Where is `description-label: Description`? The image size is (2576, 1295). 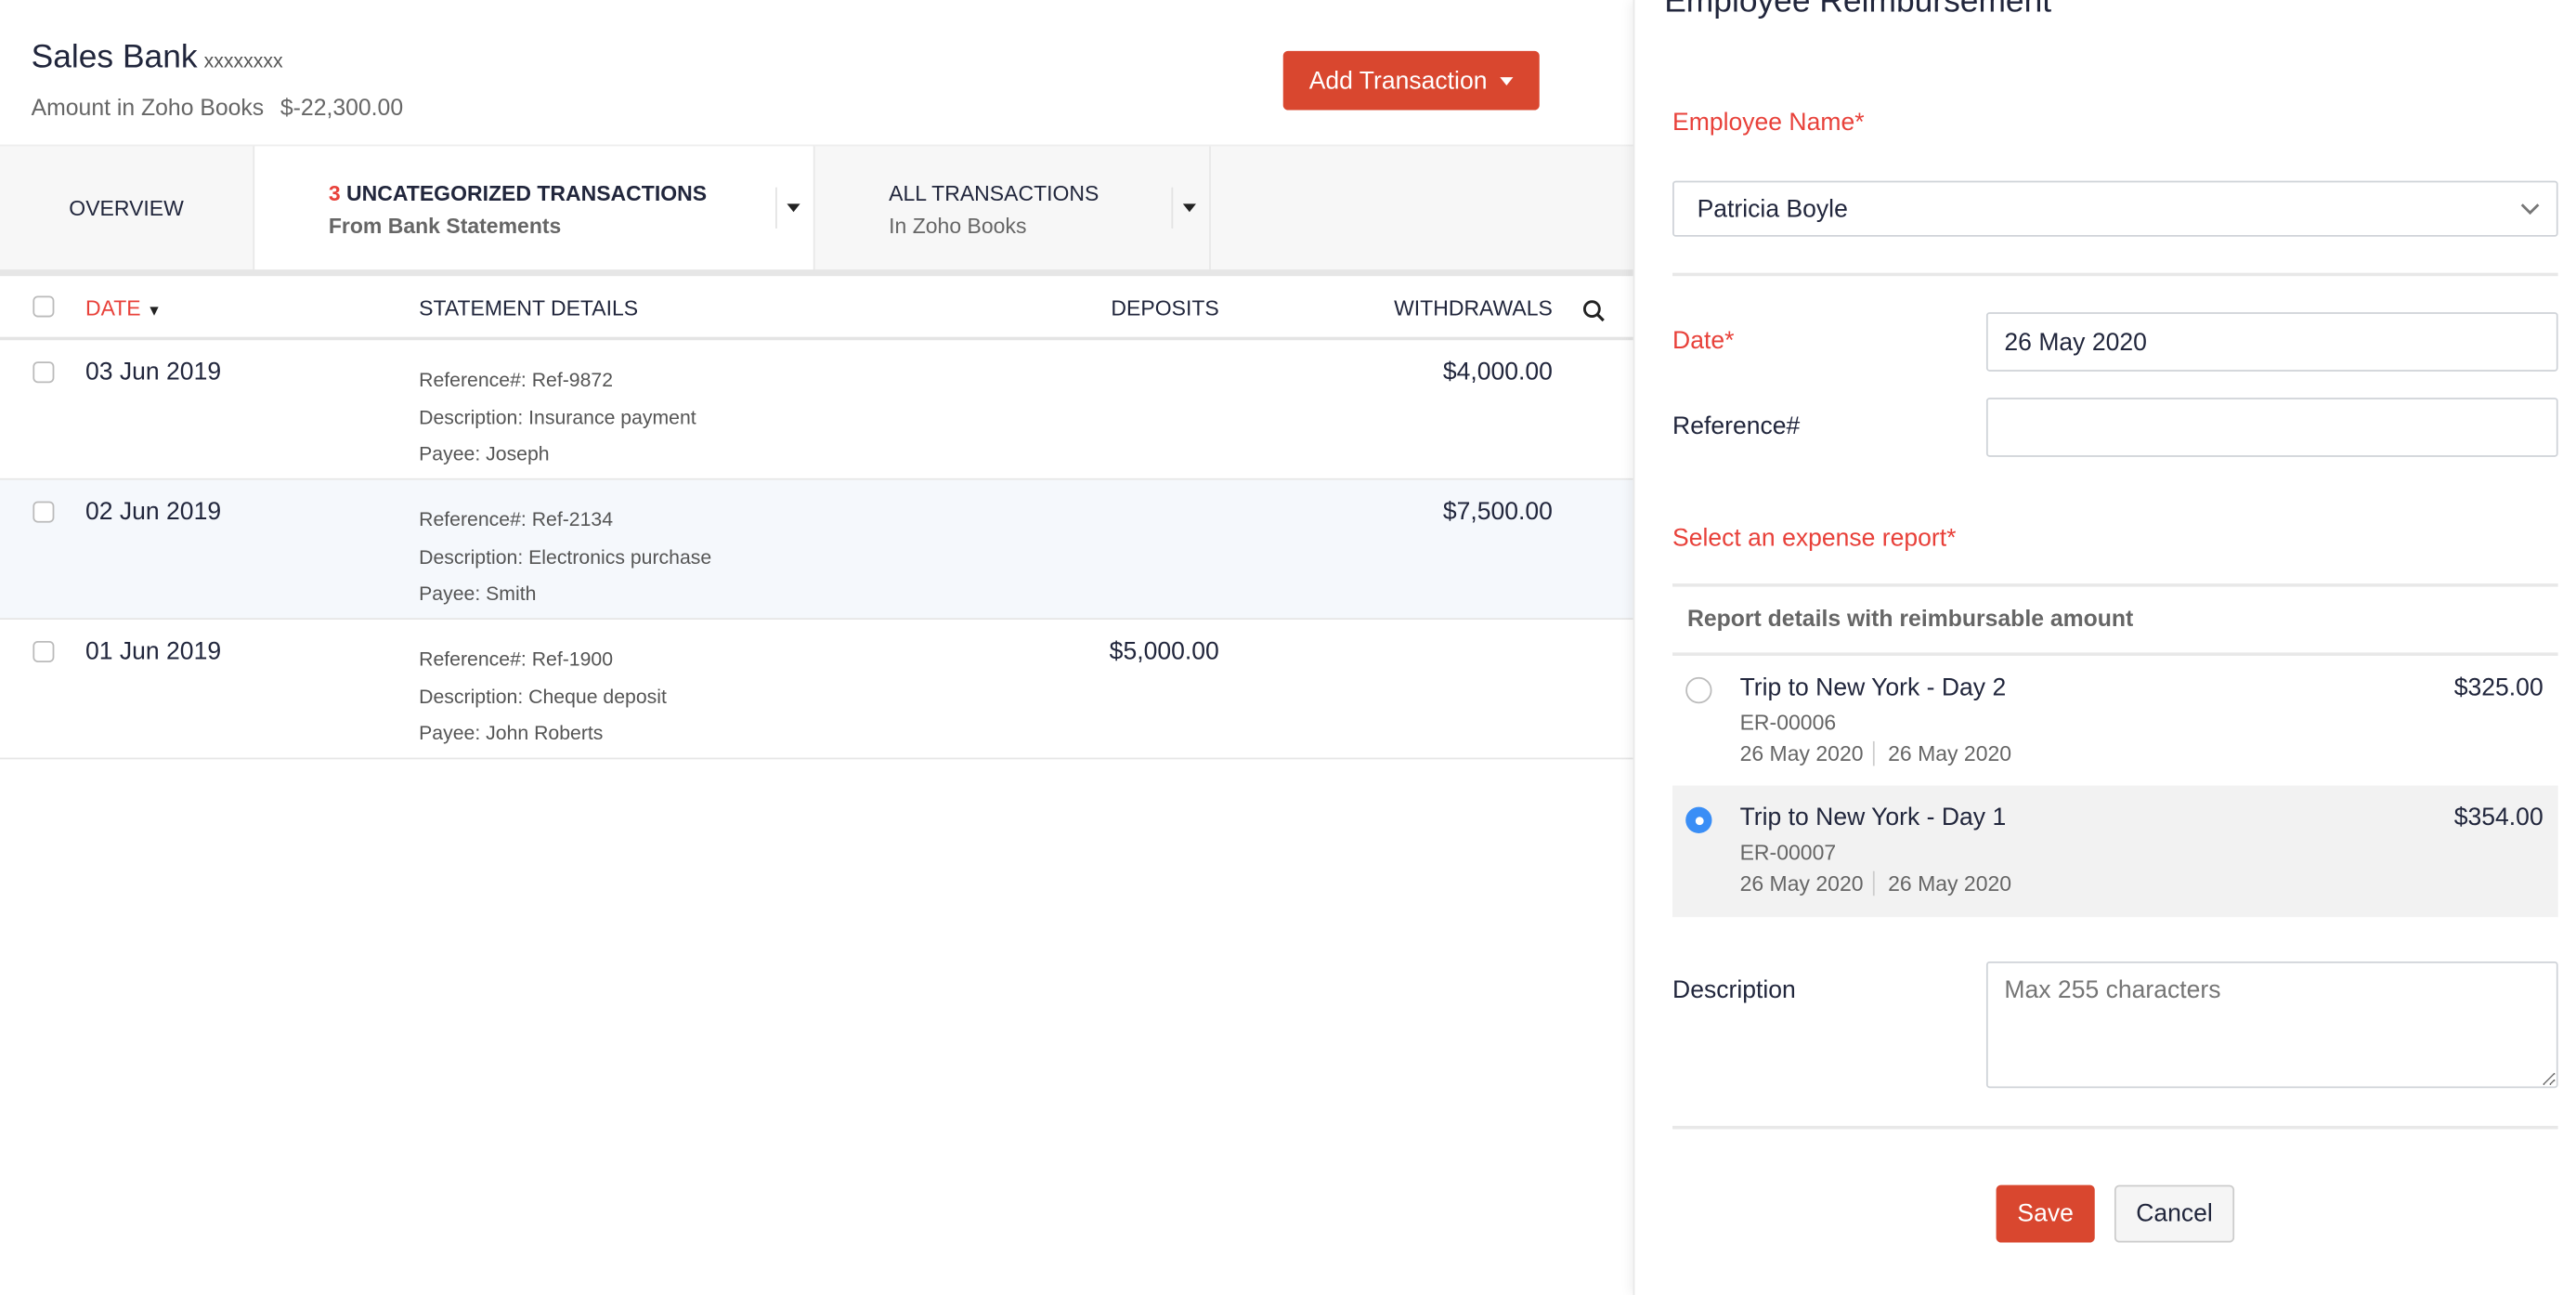
description-label: Description is located at coordinates (1734, 989).